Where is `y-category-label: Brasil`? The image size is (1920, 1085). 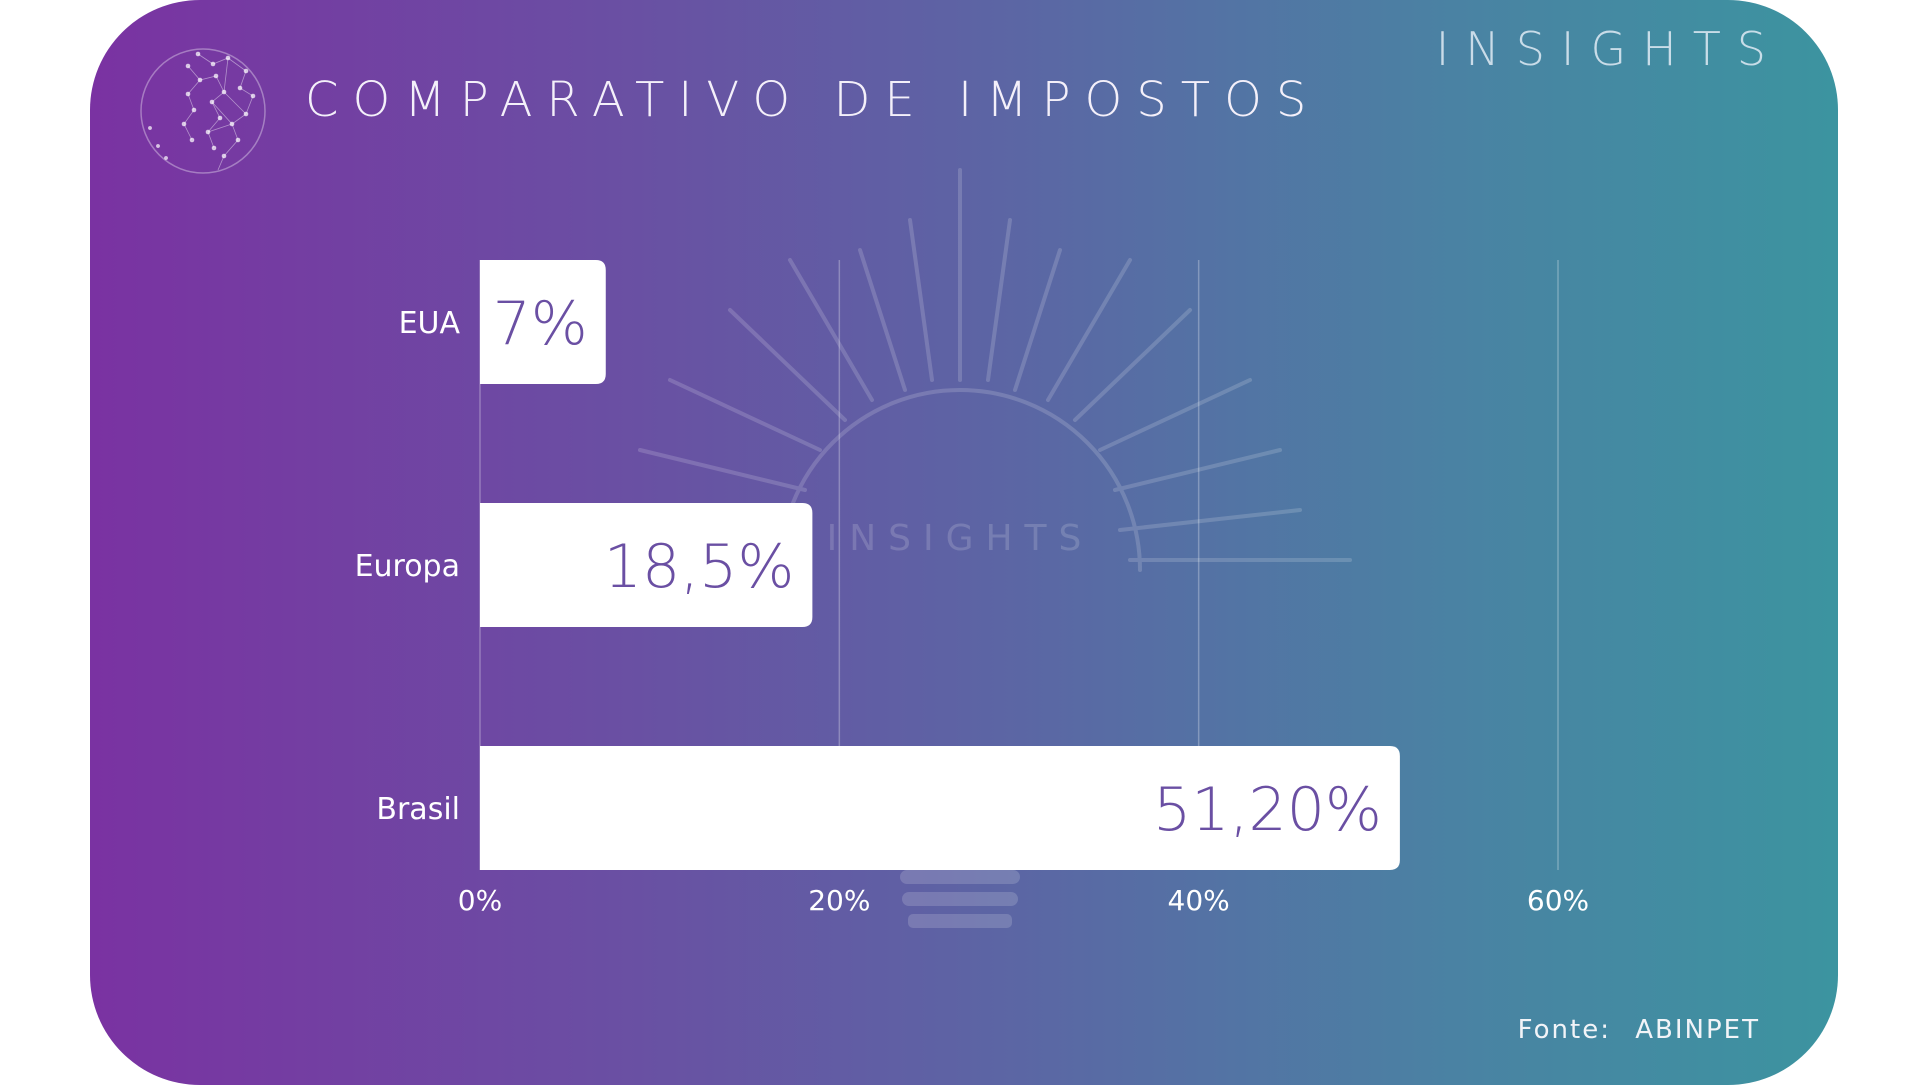 y-category-label: Brasil is located at coordinates (418, 809).